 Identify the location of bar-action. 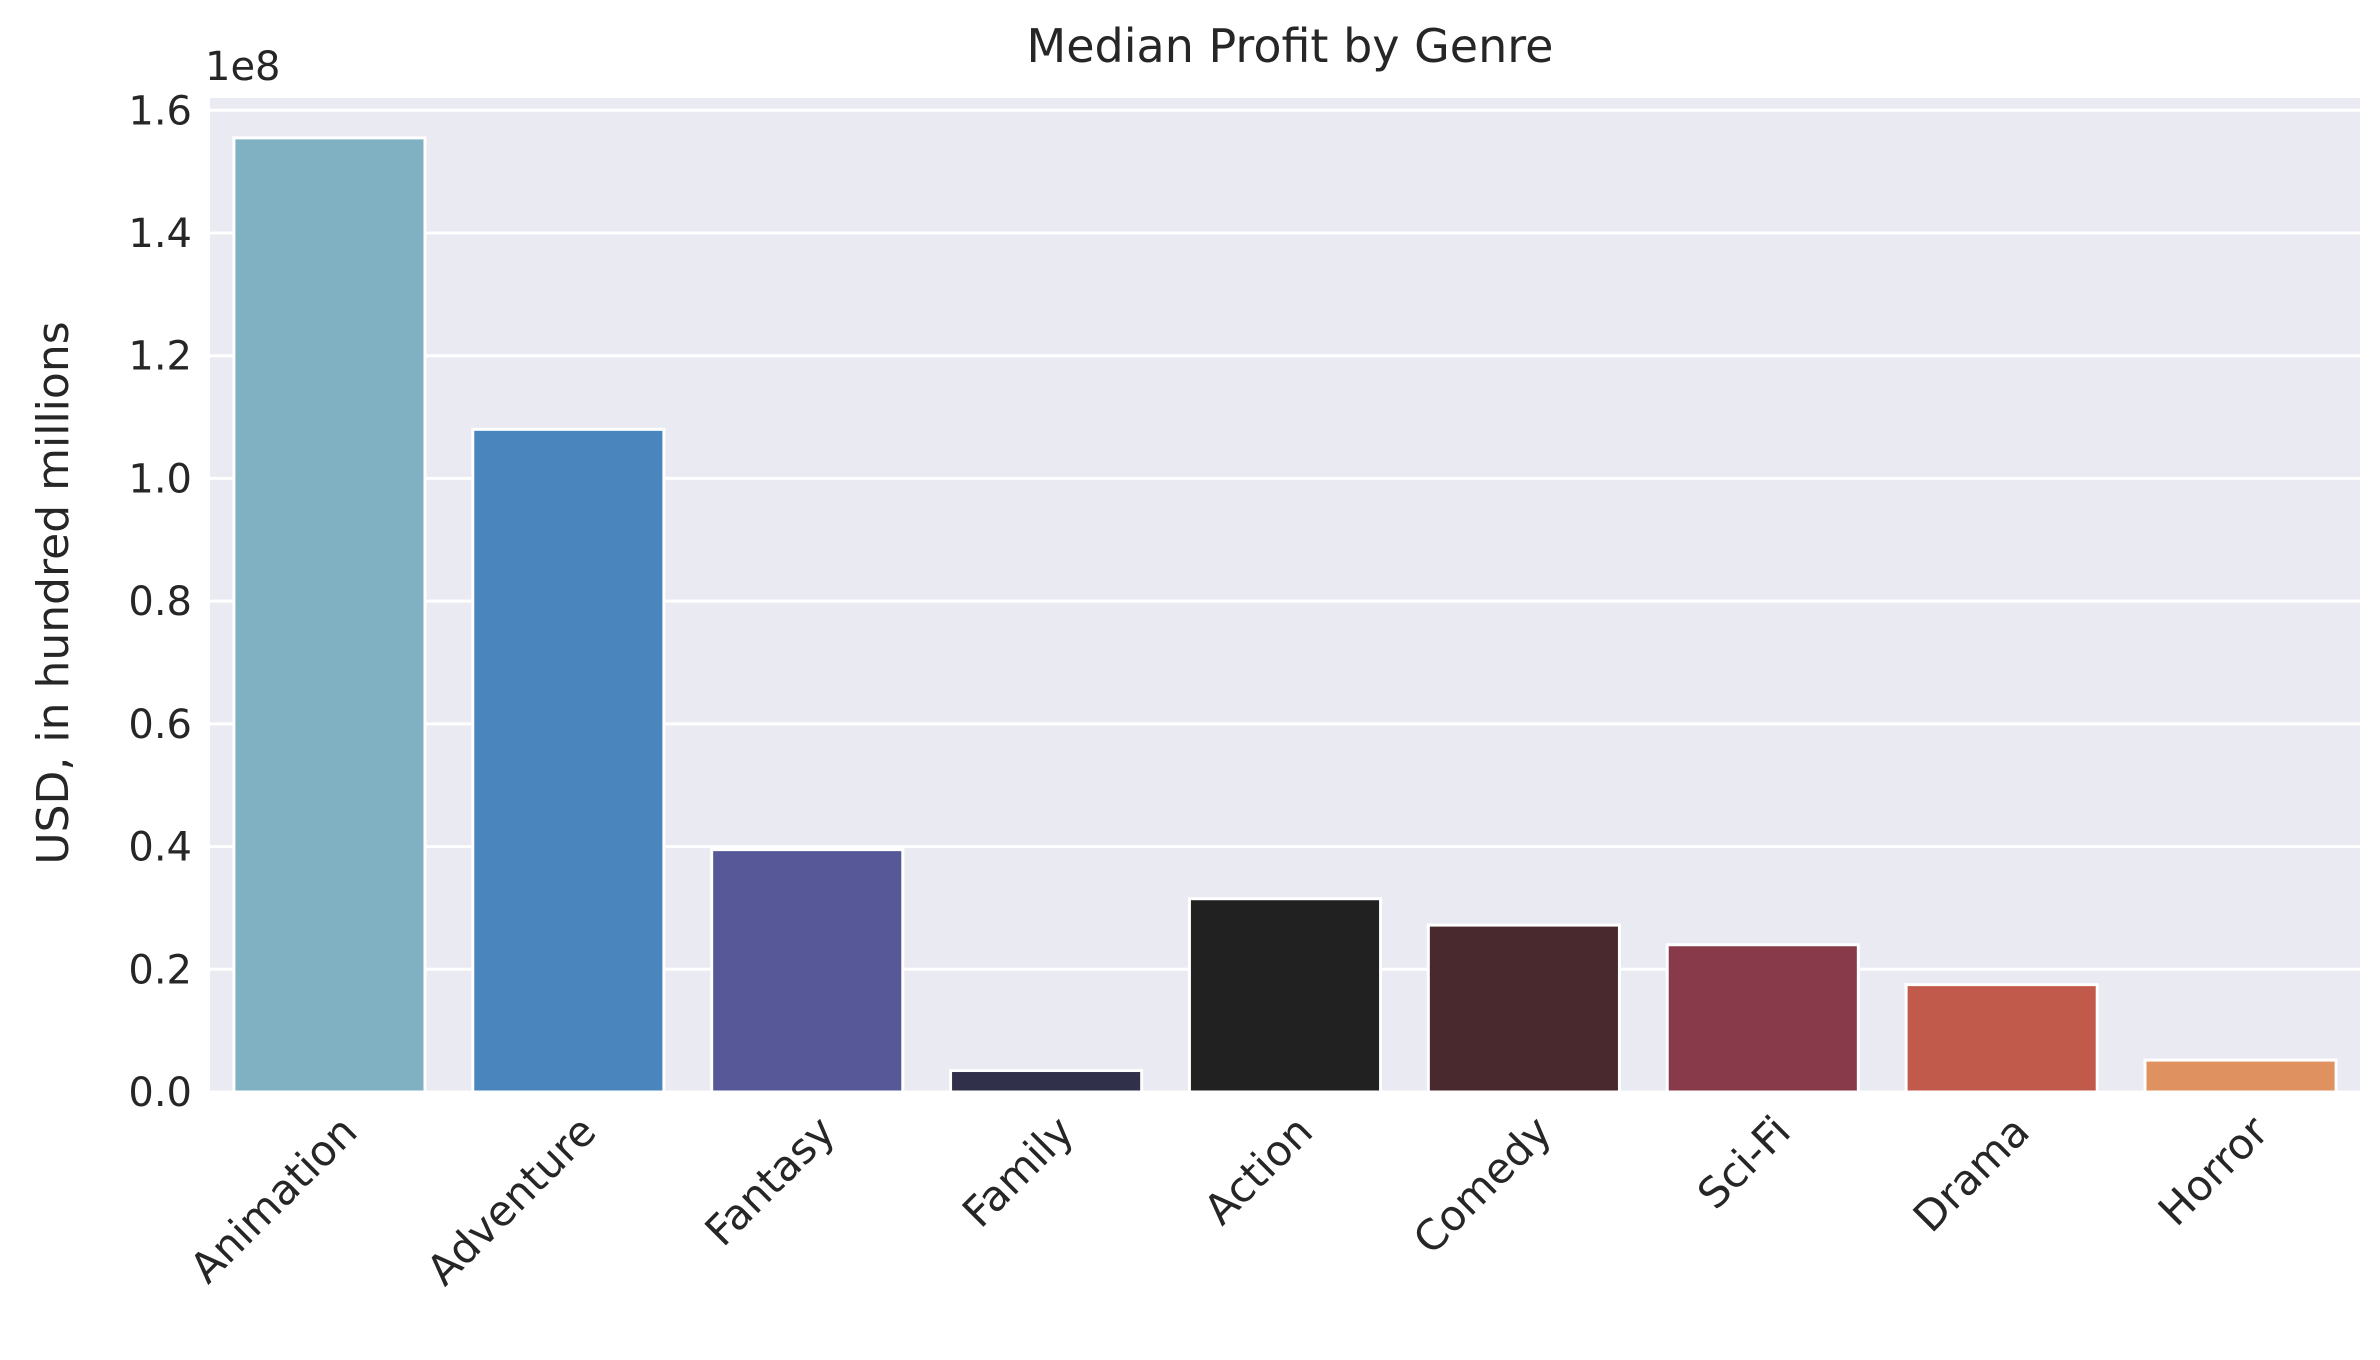
(1285, 995).